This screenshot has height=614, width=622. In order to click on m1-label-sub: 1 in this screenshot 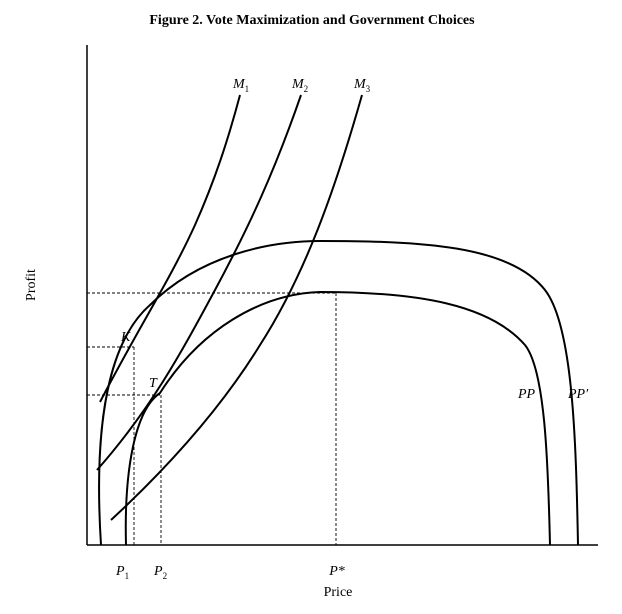, I will do `click(247, 89)`.